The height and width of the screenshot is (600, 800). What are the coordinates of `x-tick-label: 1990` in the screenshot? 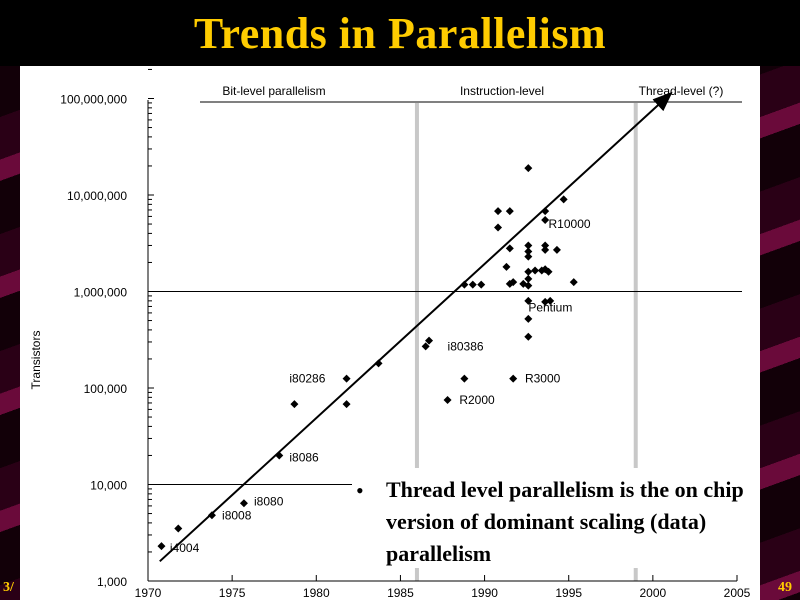 It's located at (484, 593).